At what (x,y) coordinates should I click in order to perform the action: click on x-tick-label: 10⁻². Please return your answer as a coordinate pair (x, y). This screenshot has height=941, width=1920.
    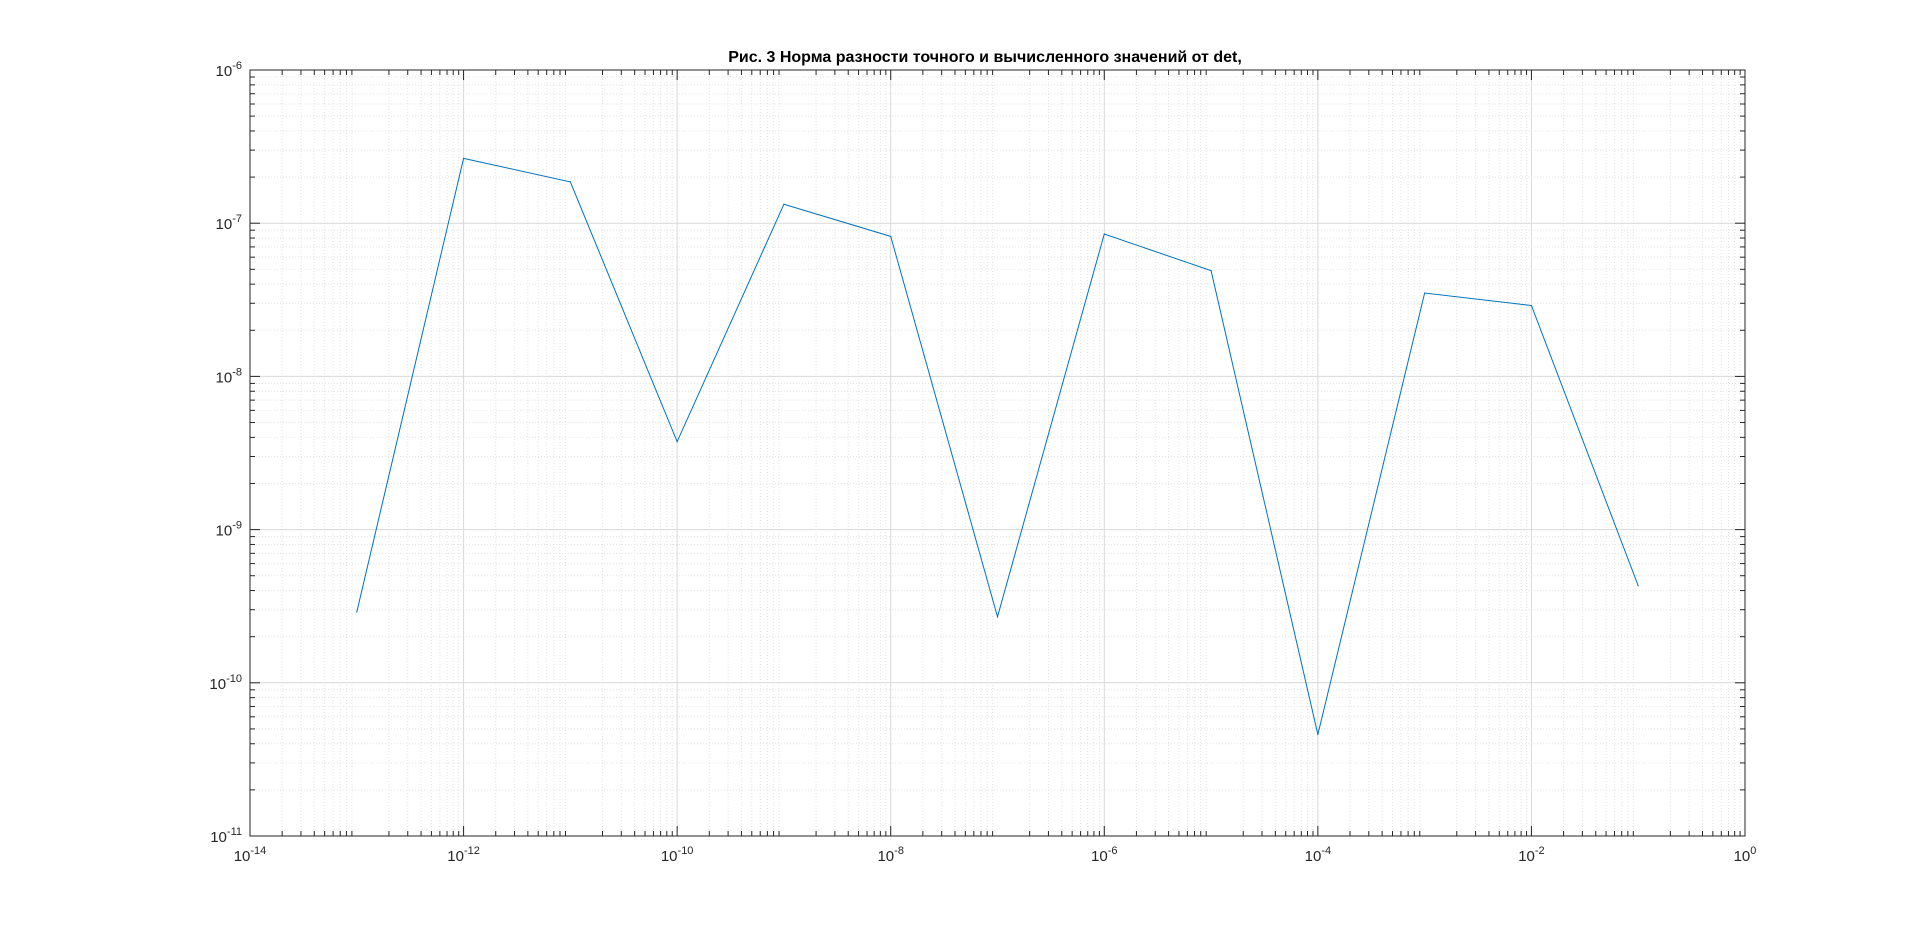
    Looking at the image, I should click on (1531, 855).